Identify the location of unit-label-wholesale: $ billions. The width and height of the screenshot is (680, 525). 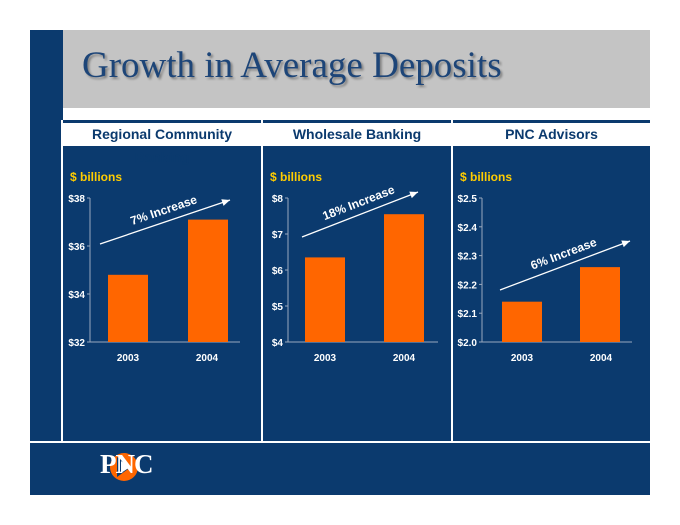
(296, 177).